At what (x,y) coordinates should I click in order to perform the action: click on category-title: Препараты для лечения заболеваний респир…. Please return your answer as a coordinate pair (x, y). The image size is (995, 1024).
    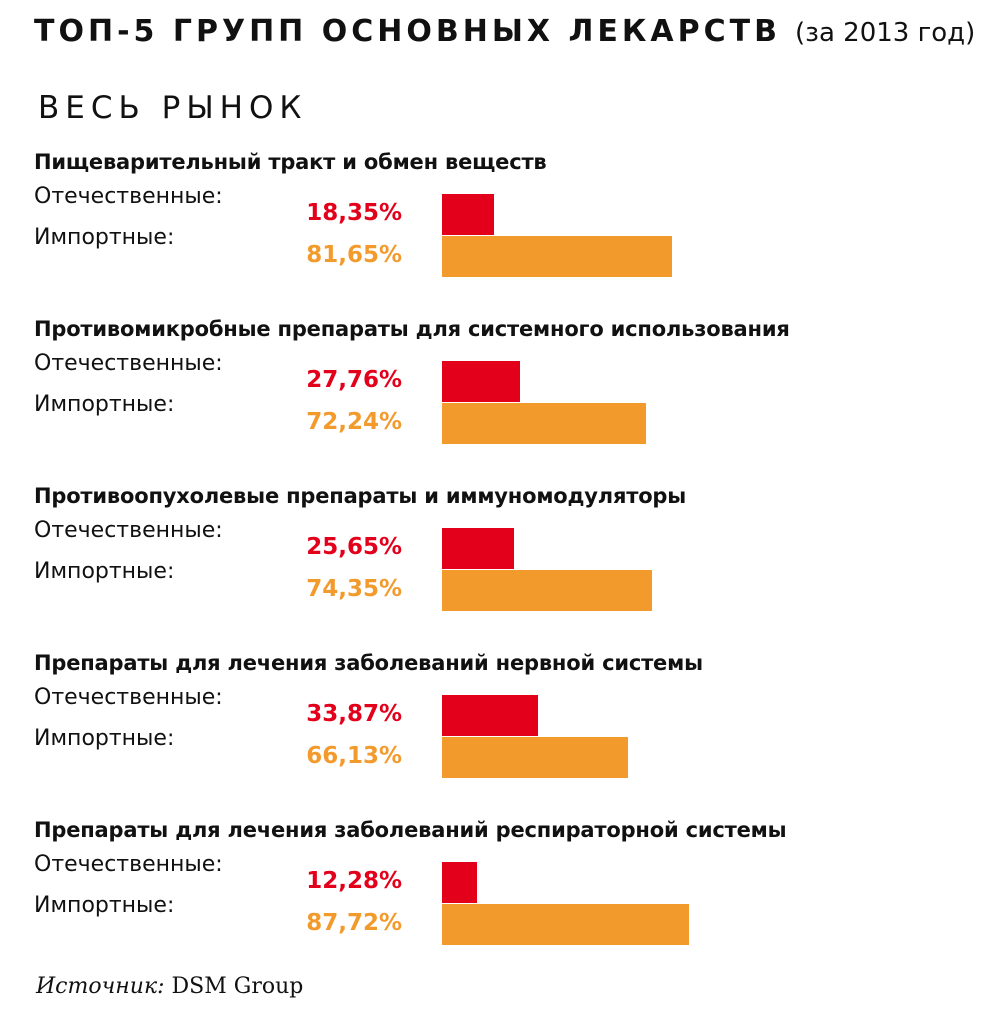
    Looking at the image, I should click on (410, 830).